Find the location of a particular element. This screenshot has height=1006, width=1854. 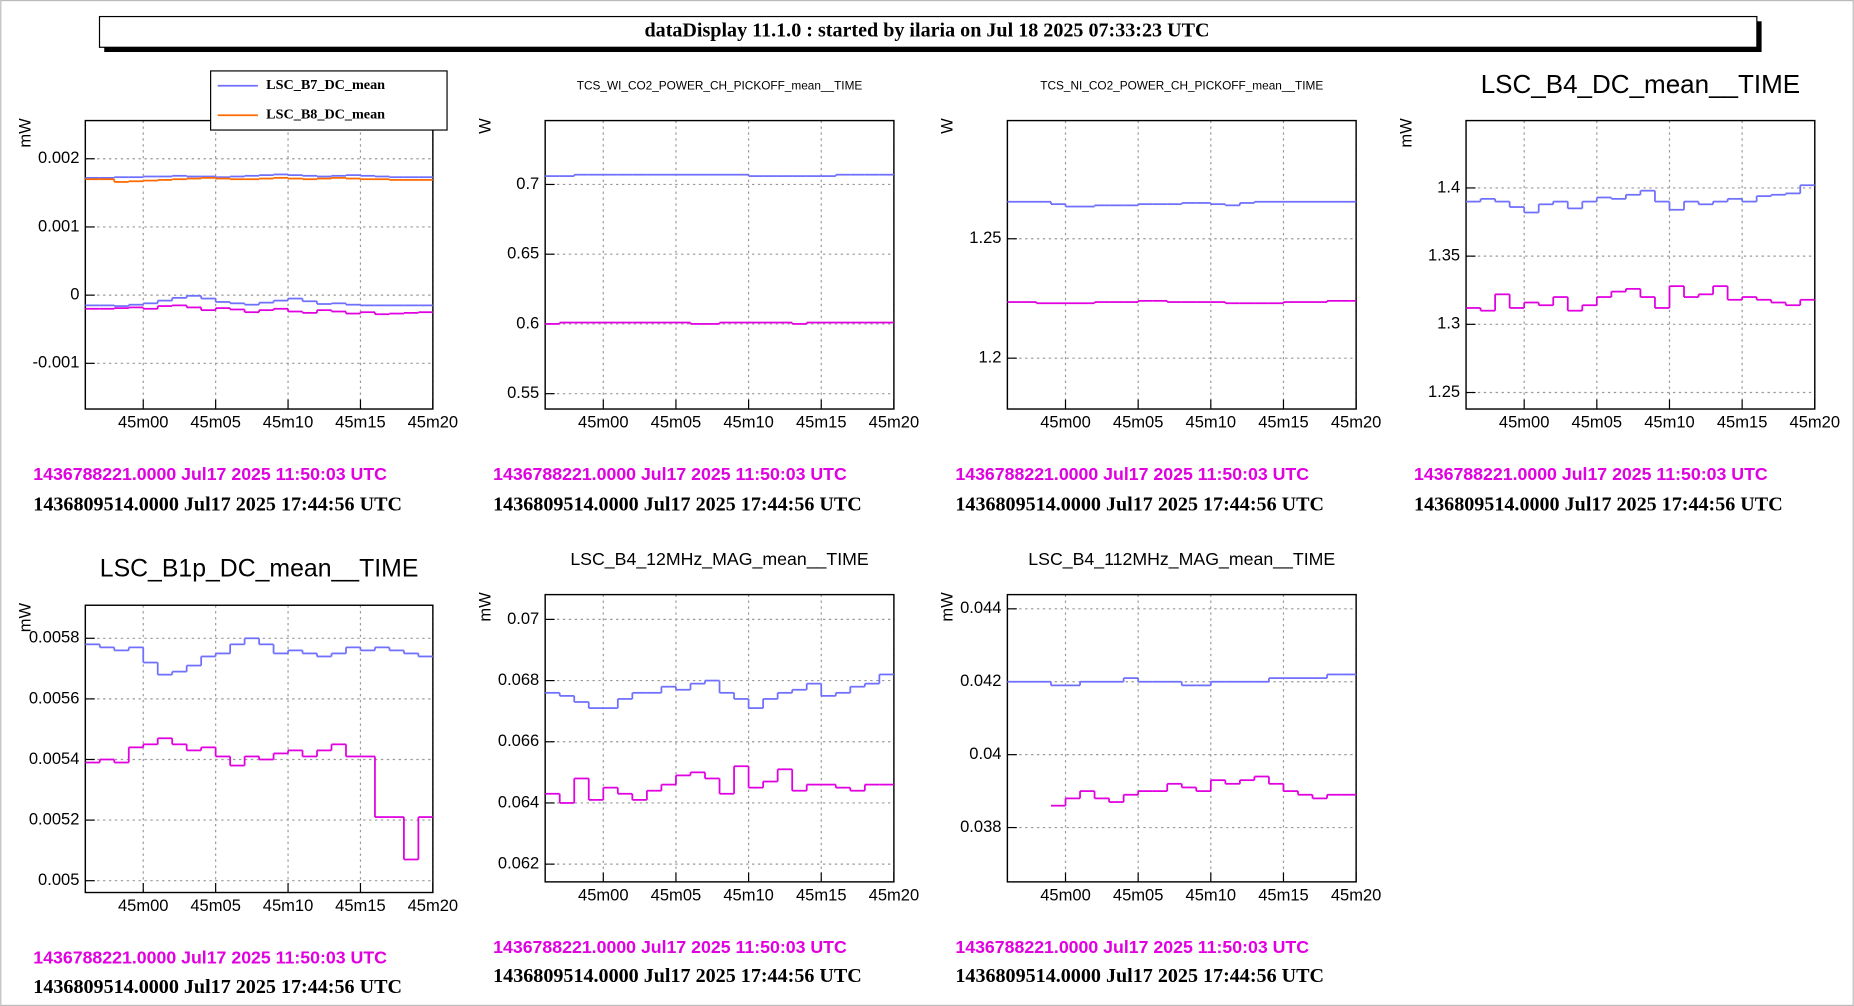

chart-title: LSC_B4_DC_mean__TIME is located at coordinates (1640, 84).